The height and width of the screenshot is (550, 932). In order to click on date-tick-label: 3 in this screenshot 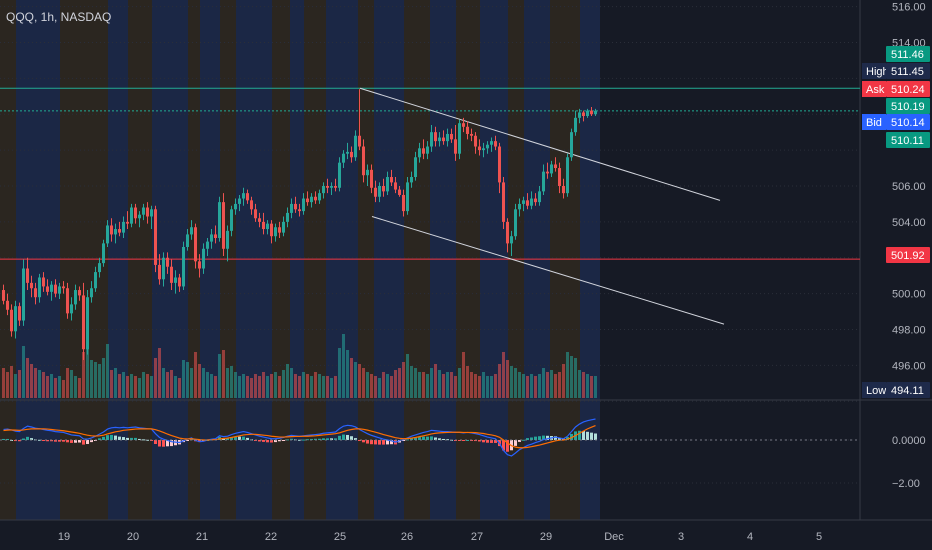, I will do `click(681, 537)`.